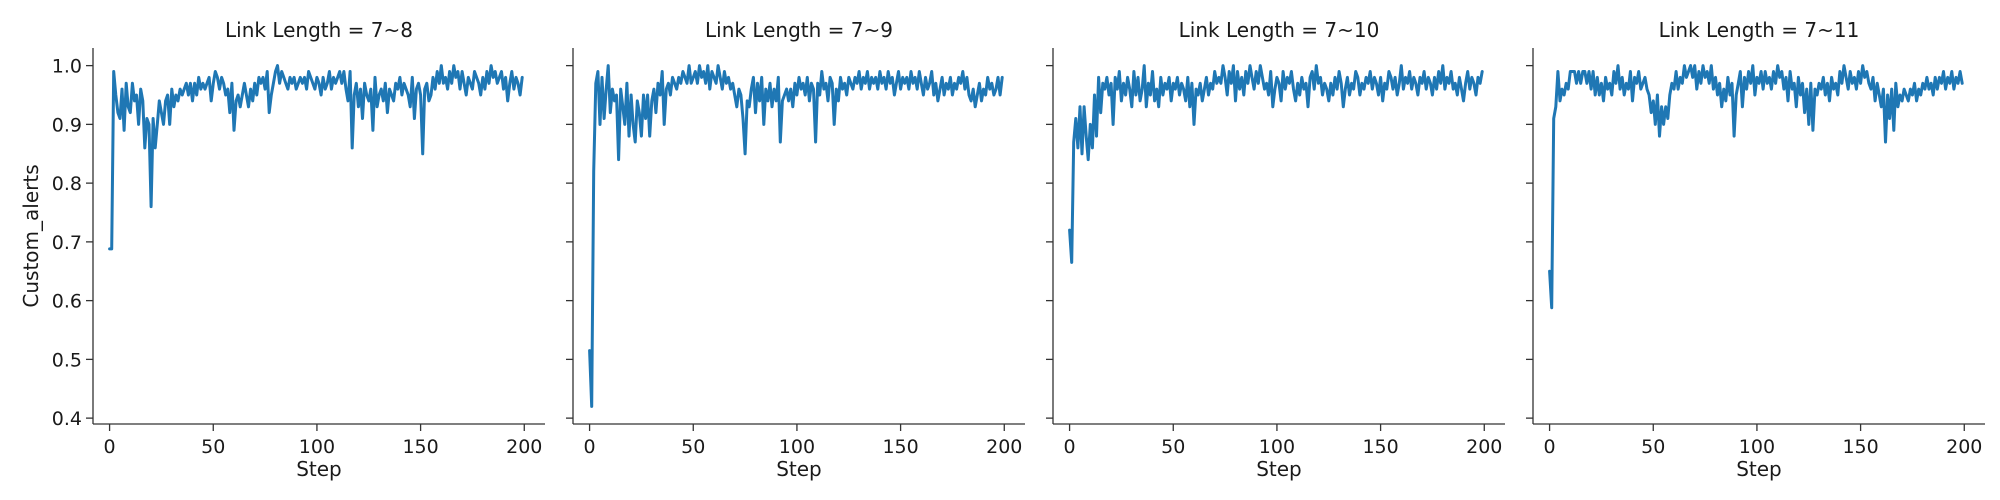 The width and height of the screenshot is (2000, 500). Describe the element at coordinates (31, 235) in the screenshot. I see `y-axis-label: Custom_alerts` at that location.